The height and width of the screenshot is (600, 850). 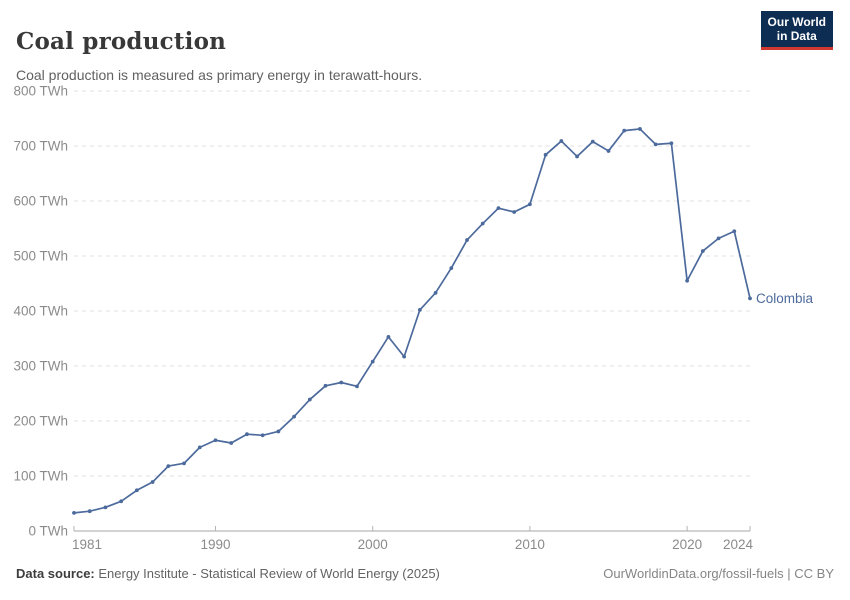 I want to click on x-axis-label: 2010, so click(x=530, y=544).